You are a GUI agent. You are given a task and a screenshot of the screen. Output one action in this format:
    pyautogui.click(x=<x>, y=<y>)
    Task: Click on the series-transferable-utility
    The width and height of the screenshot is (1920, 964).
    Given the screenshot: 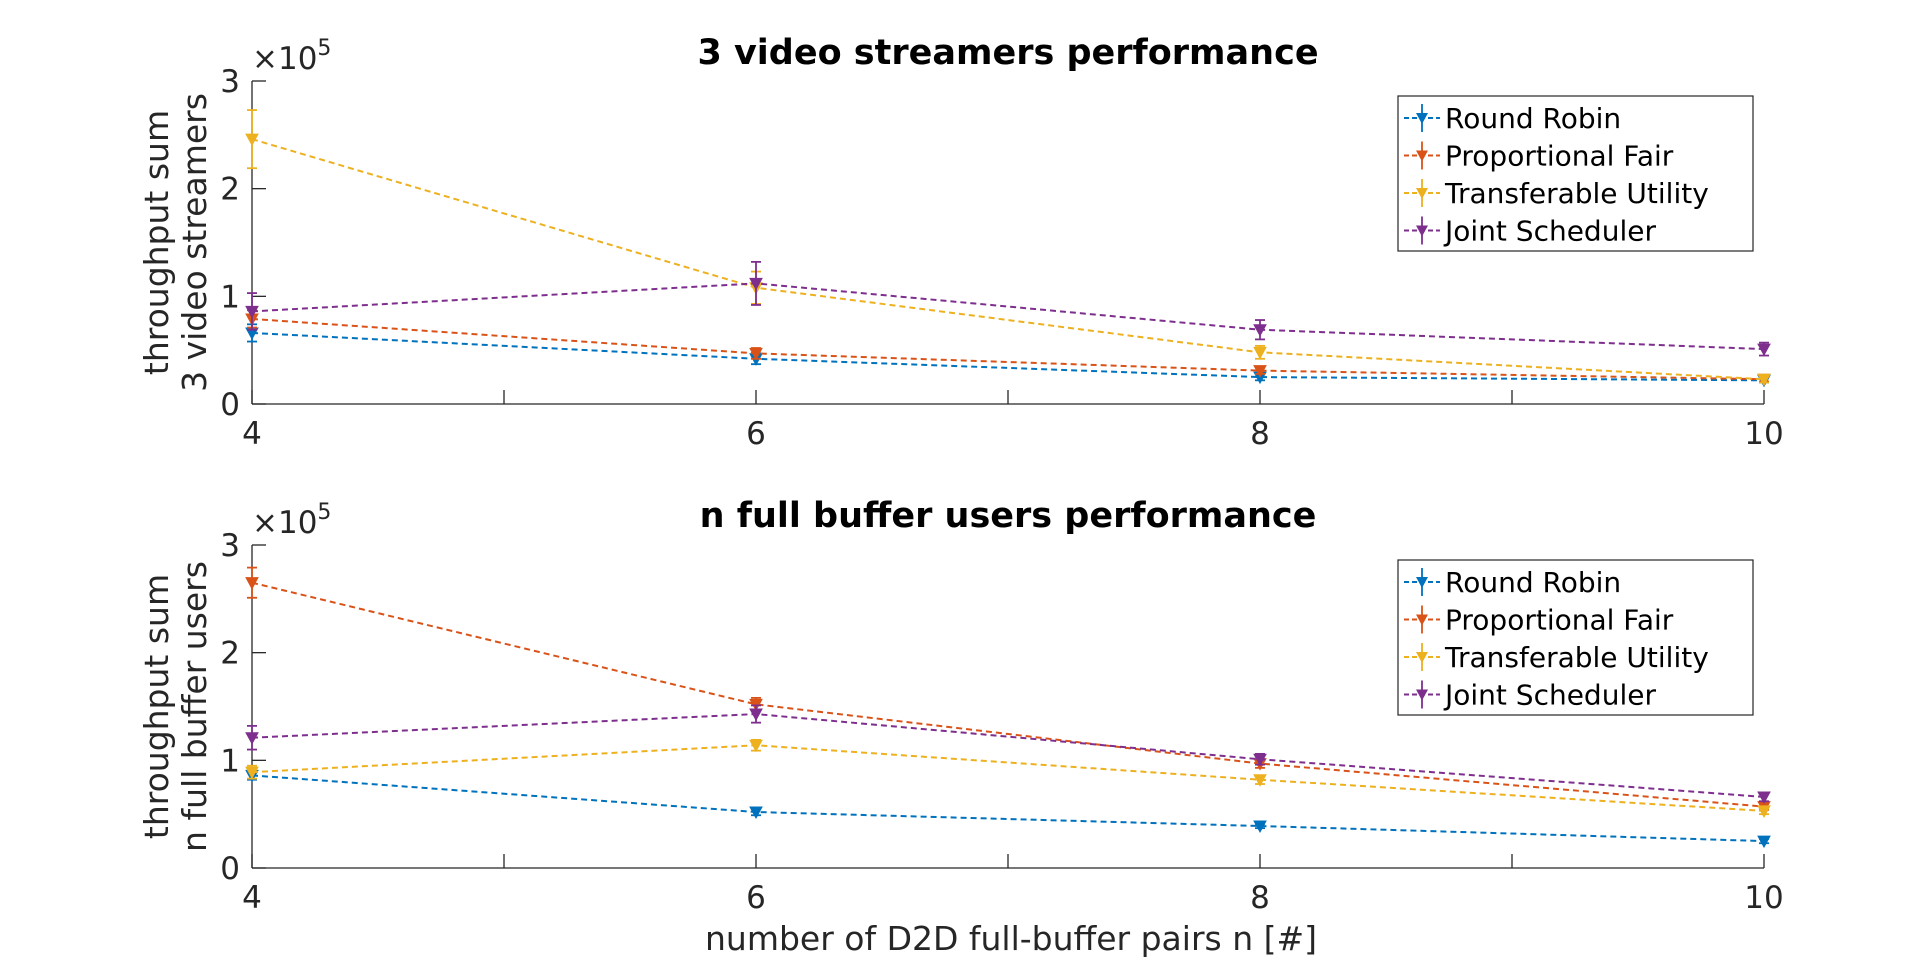 What is the action you would take?
    pyautogui.click(x=1008, y=778)
    